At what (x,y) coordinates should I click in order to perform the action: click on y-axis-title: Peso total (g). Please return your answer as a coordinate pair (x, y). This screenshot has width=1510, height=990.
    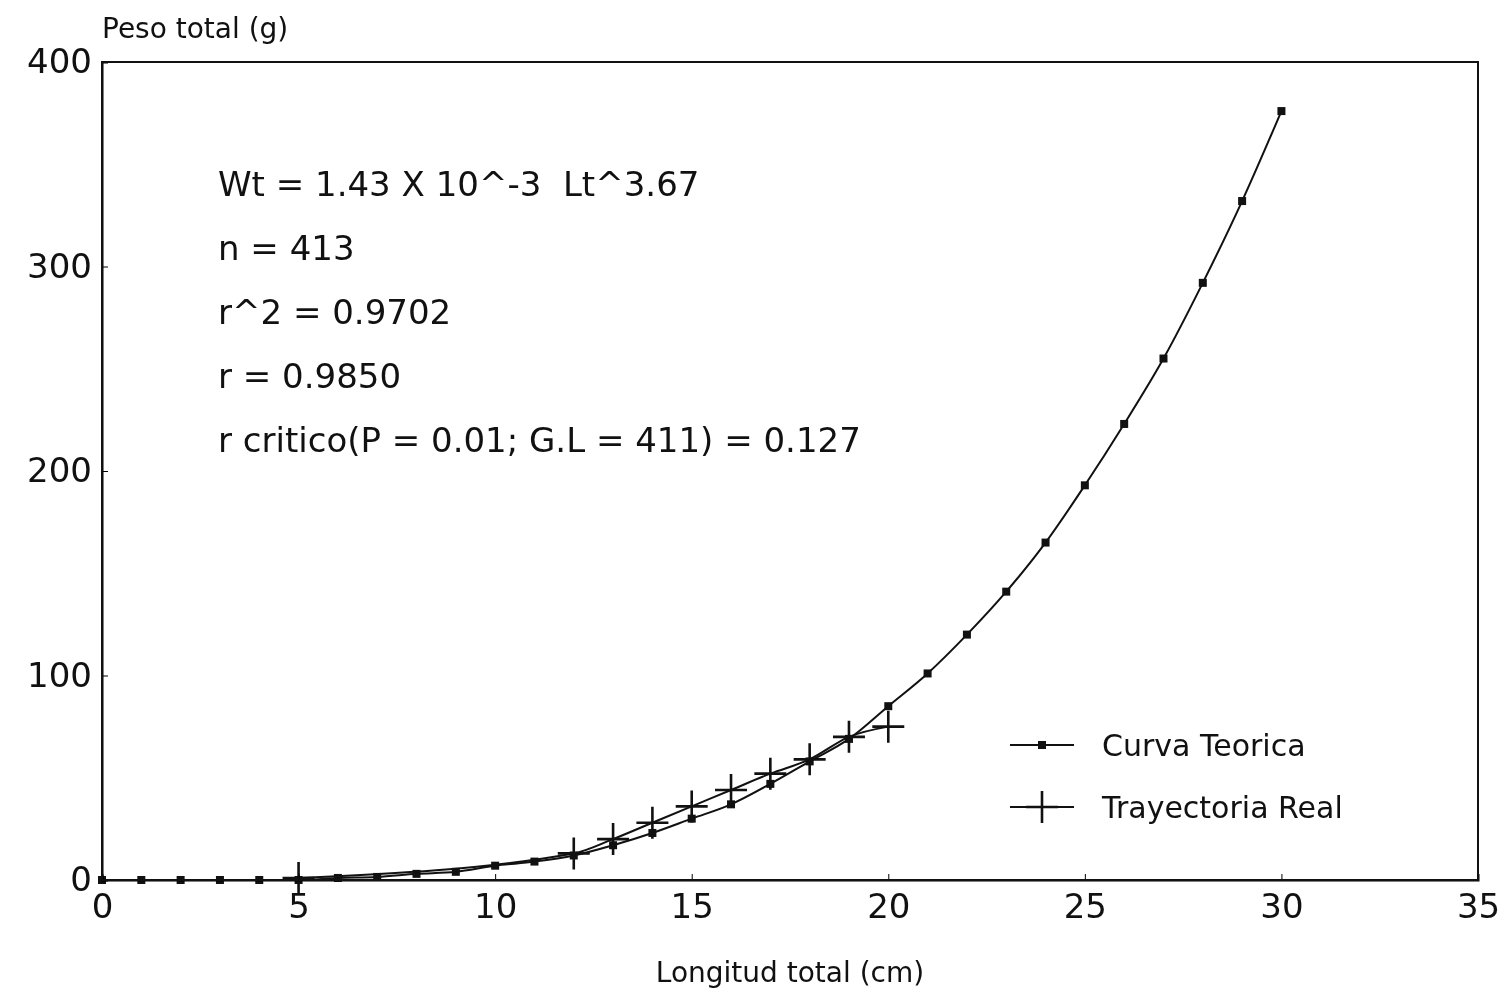
    Looking at the image, I should click on (195, 28).